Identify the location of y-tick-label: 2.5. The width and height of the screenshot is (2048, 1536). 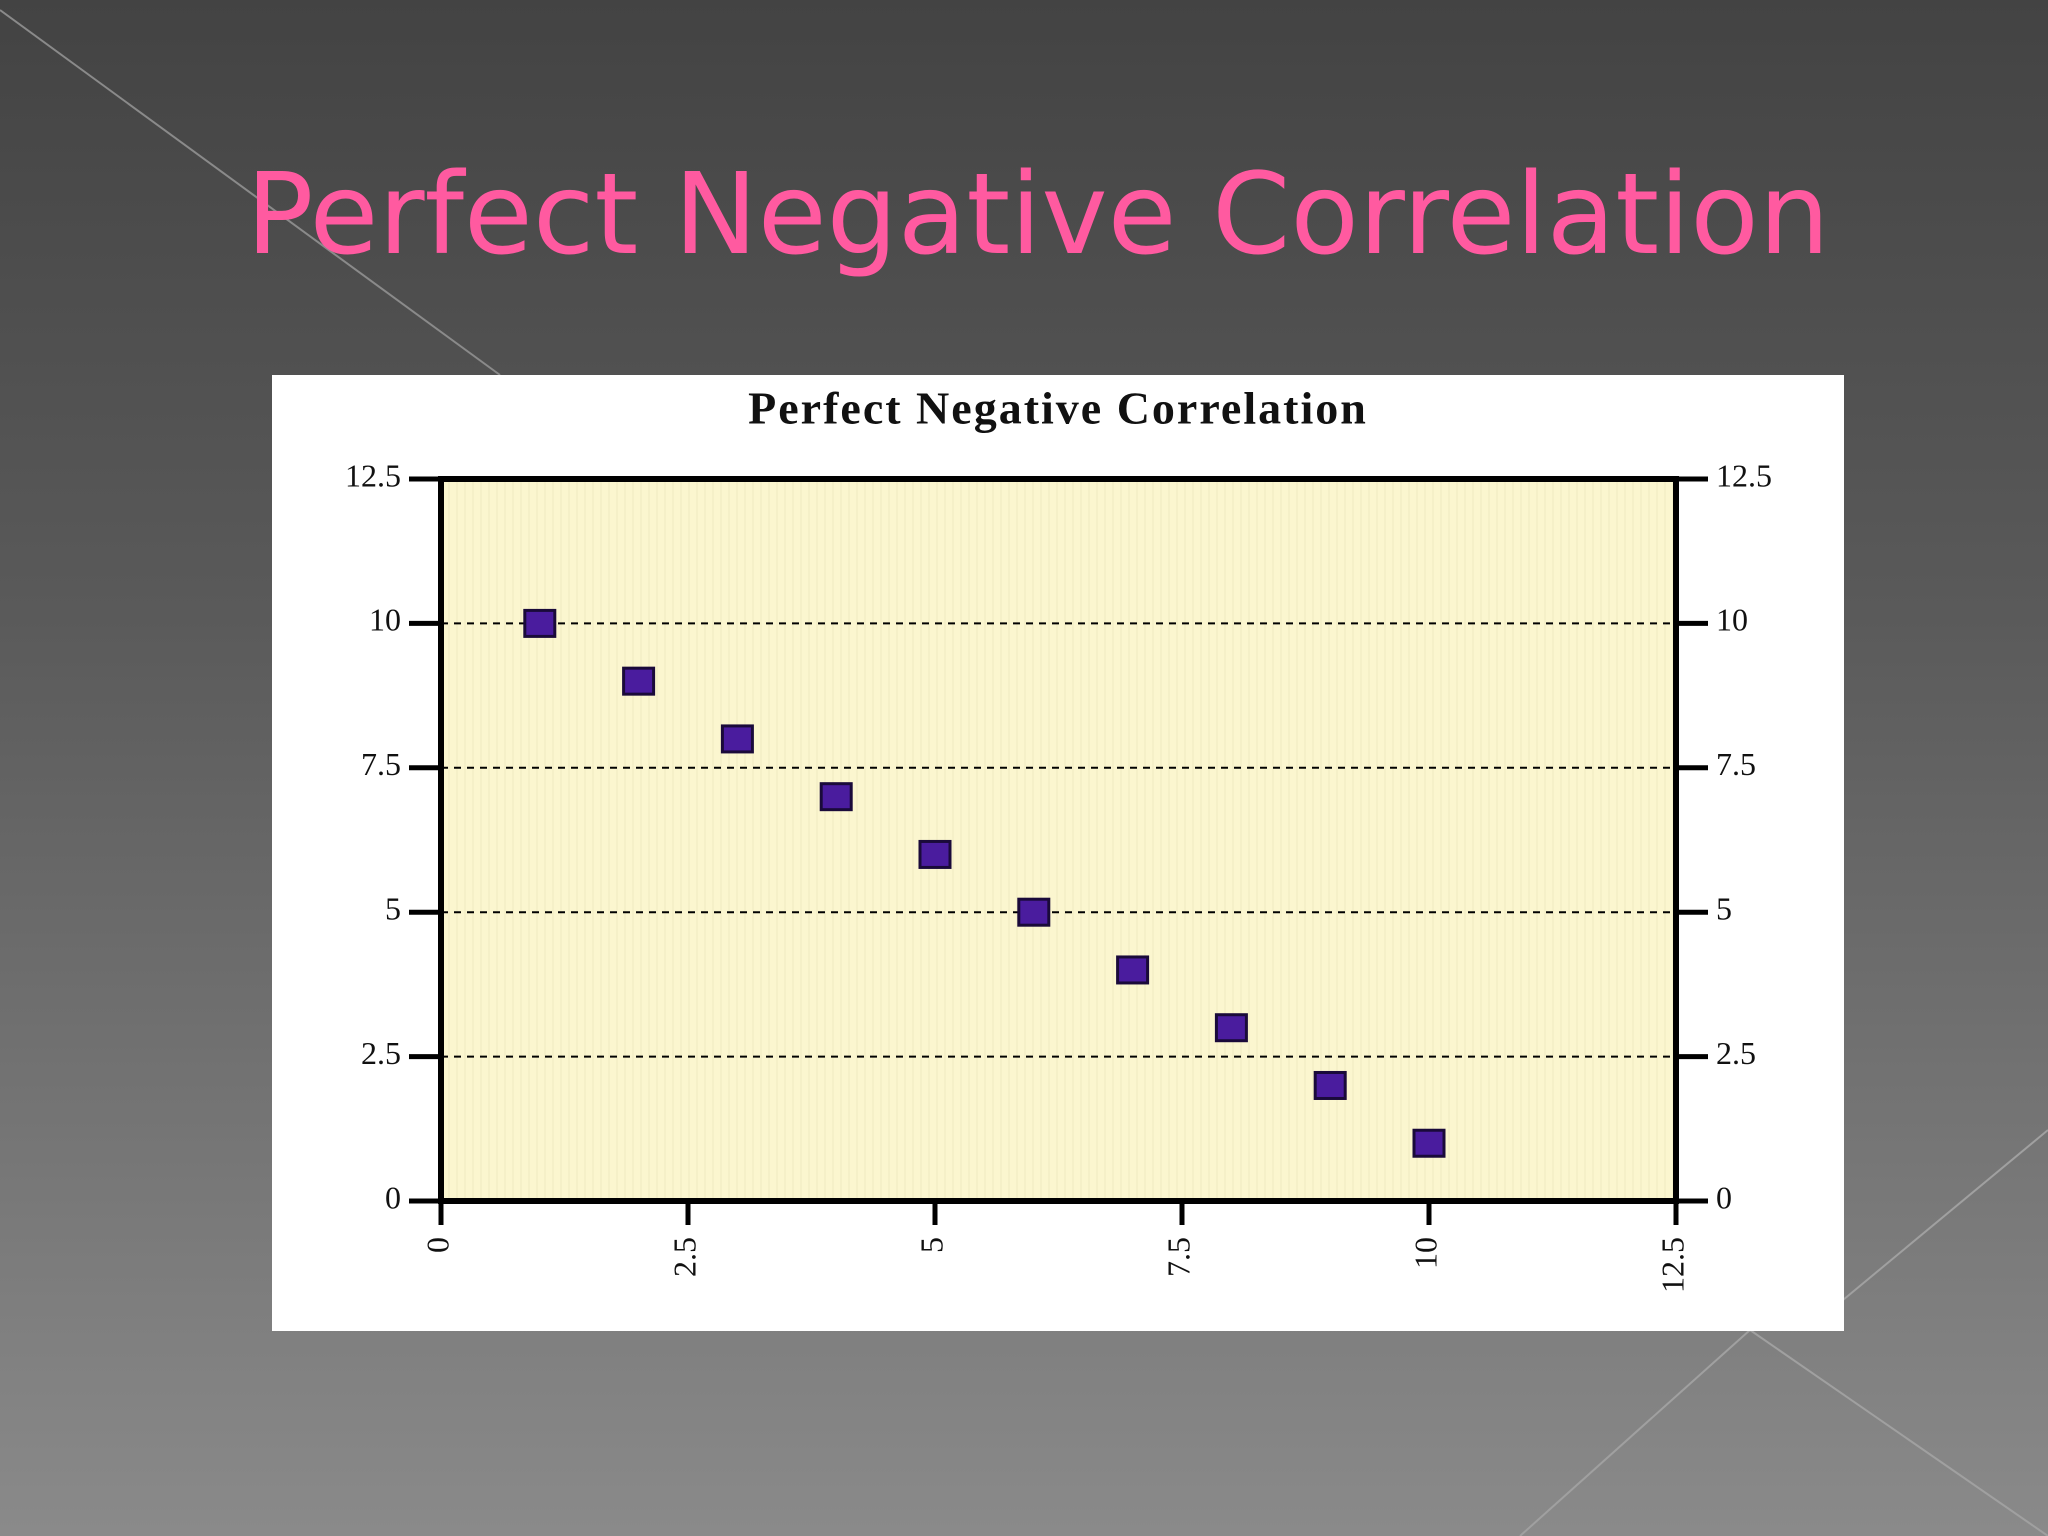
(381, 1053).